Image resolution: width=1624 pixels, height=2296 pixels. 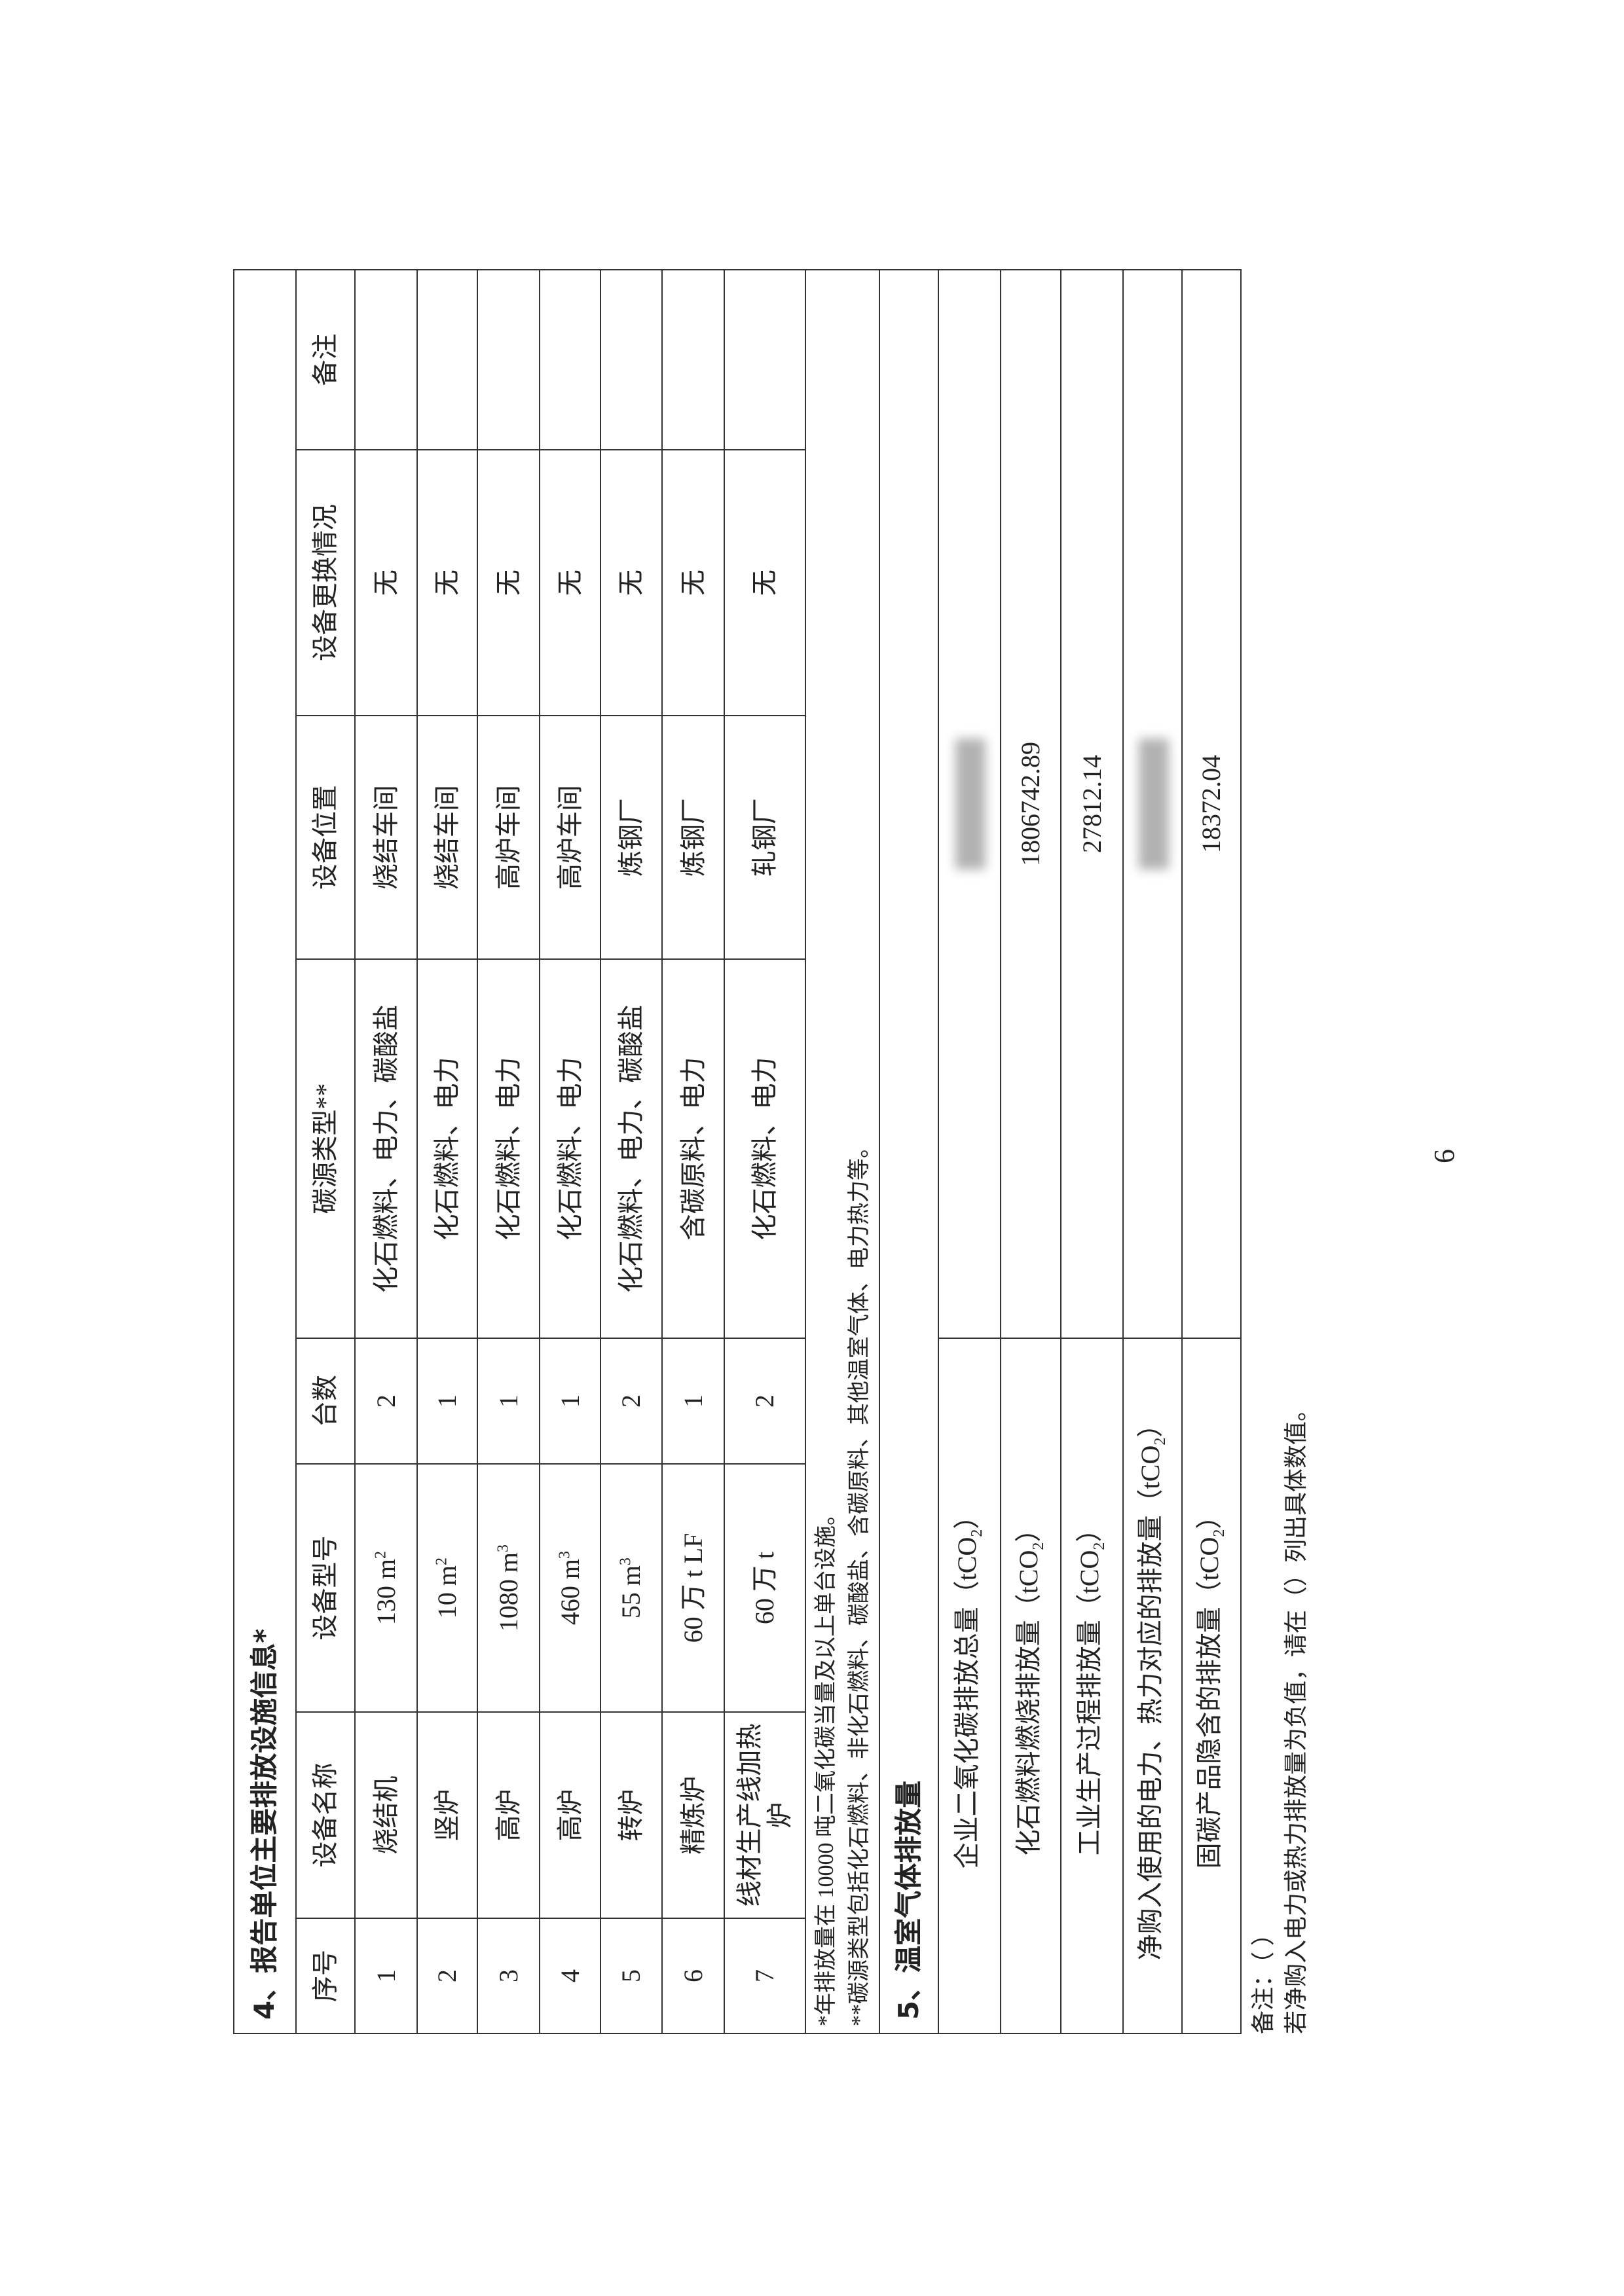 What do you see at coordinates (325, 1815) in the screenshot?
I see `header-cell: 设备名称` at bounding box center [325, 1815].